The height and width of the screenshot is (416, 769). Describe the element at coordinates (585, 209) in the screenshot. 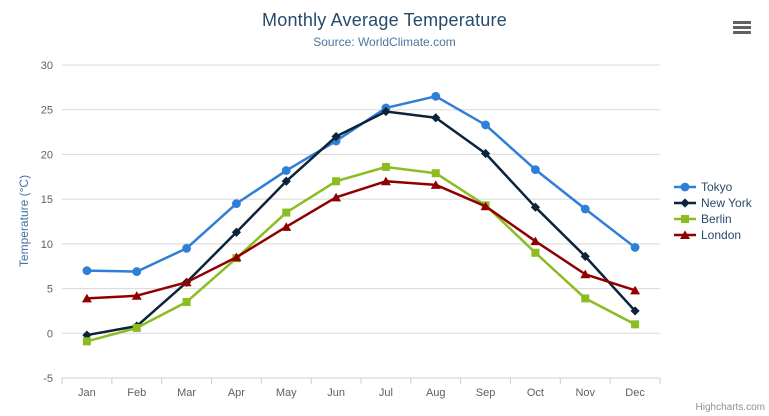

I see `point-tokyo-nov` at that location.